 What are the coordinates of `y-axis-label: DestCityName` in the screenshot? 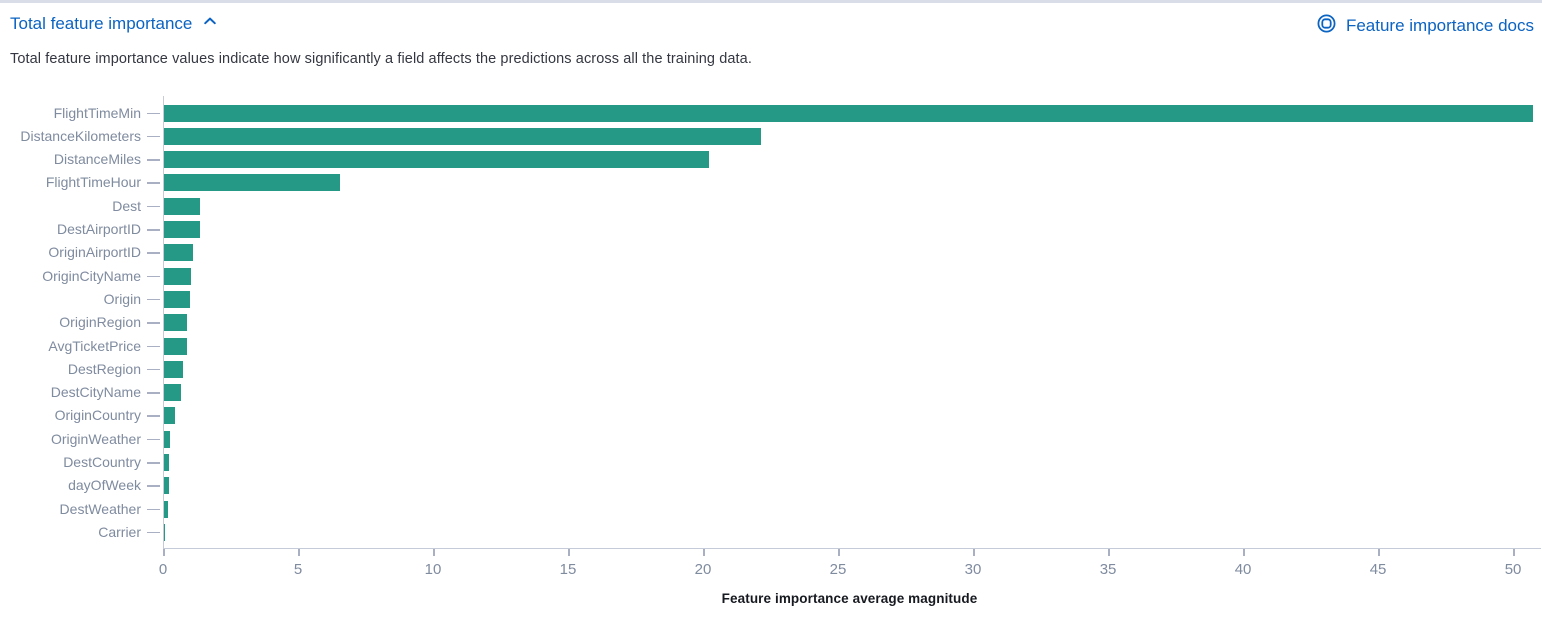 It's located at (95, 392).